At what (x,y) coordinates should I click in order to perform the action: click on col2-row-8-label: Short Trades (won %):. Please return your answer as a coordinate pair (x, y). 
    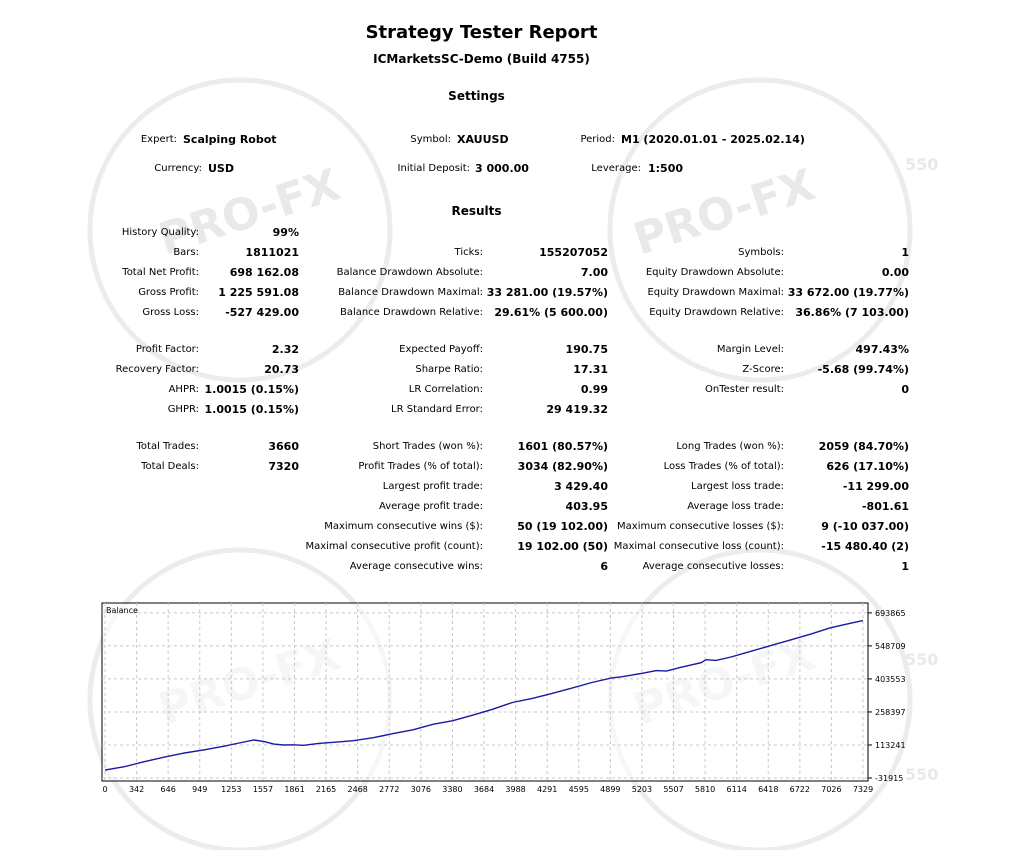
    Looking at the image, I should click on (427, 446).